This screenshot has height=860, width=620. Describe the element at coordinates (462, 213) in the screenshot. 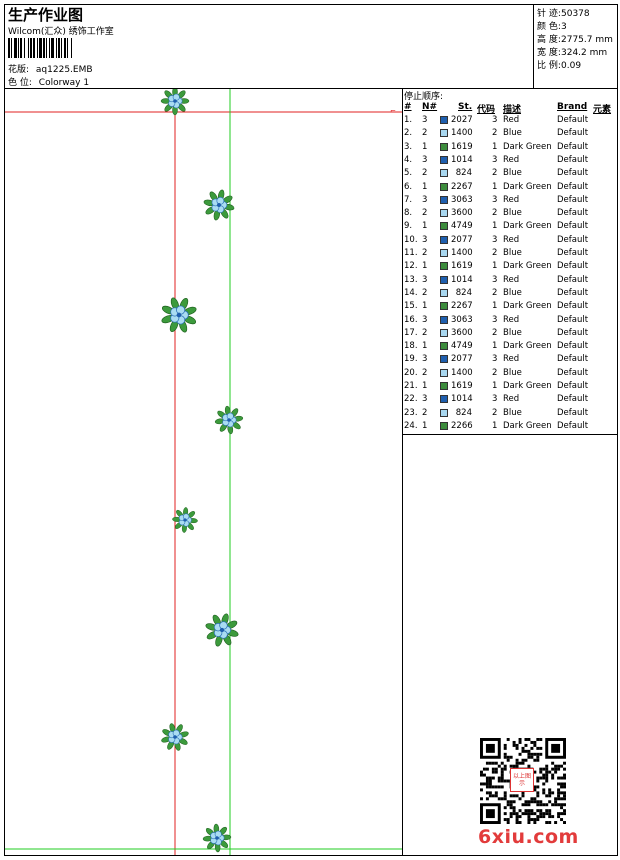

I see `row-stitches: 3600` at that location.